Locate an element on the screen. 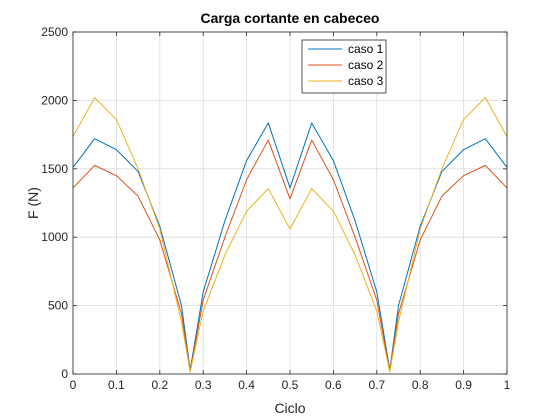 This screenshot has height=420, width=560. chart-title: Carga cortante en cabeceo is located at coordinates (290, 18).